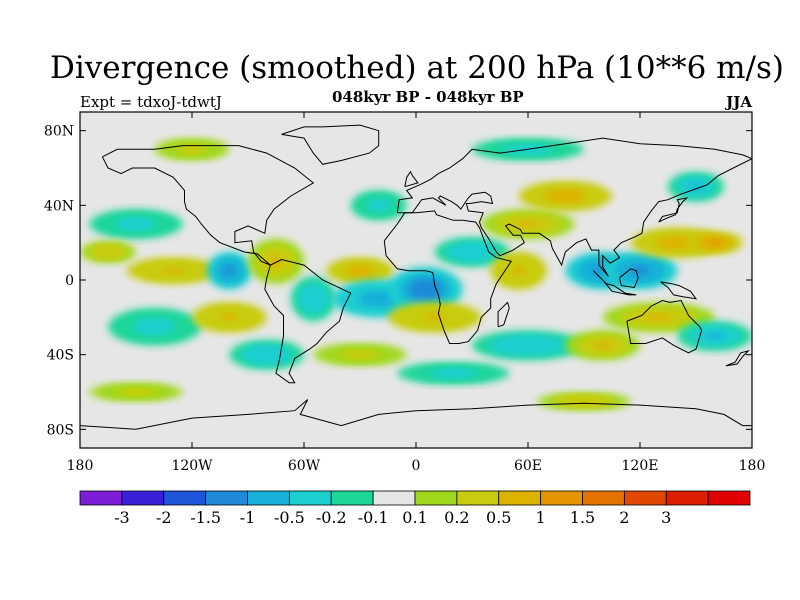  Describe the element at coordinates (624, 517) in the screenshot. I see `colorbar-label: 2` at that location.